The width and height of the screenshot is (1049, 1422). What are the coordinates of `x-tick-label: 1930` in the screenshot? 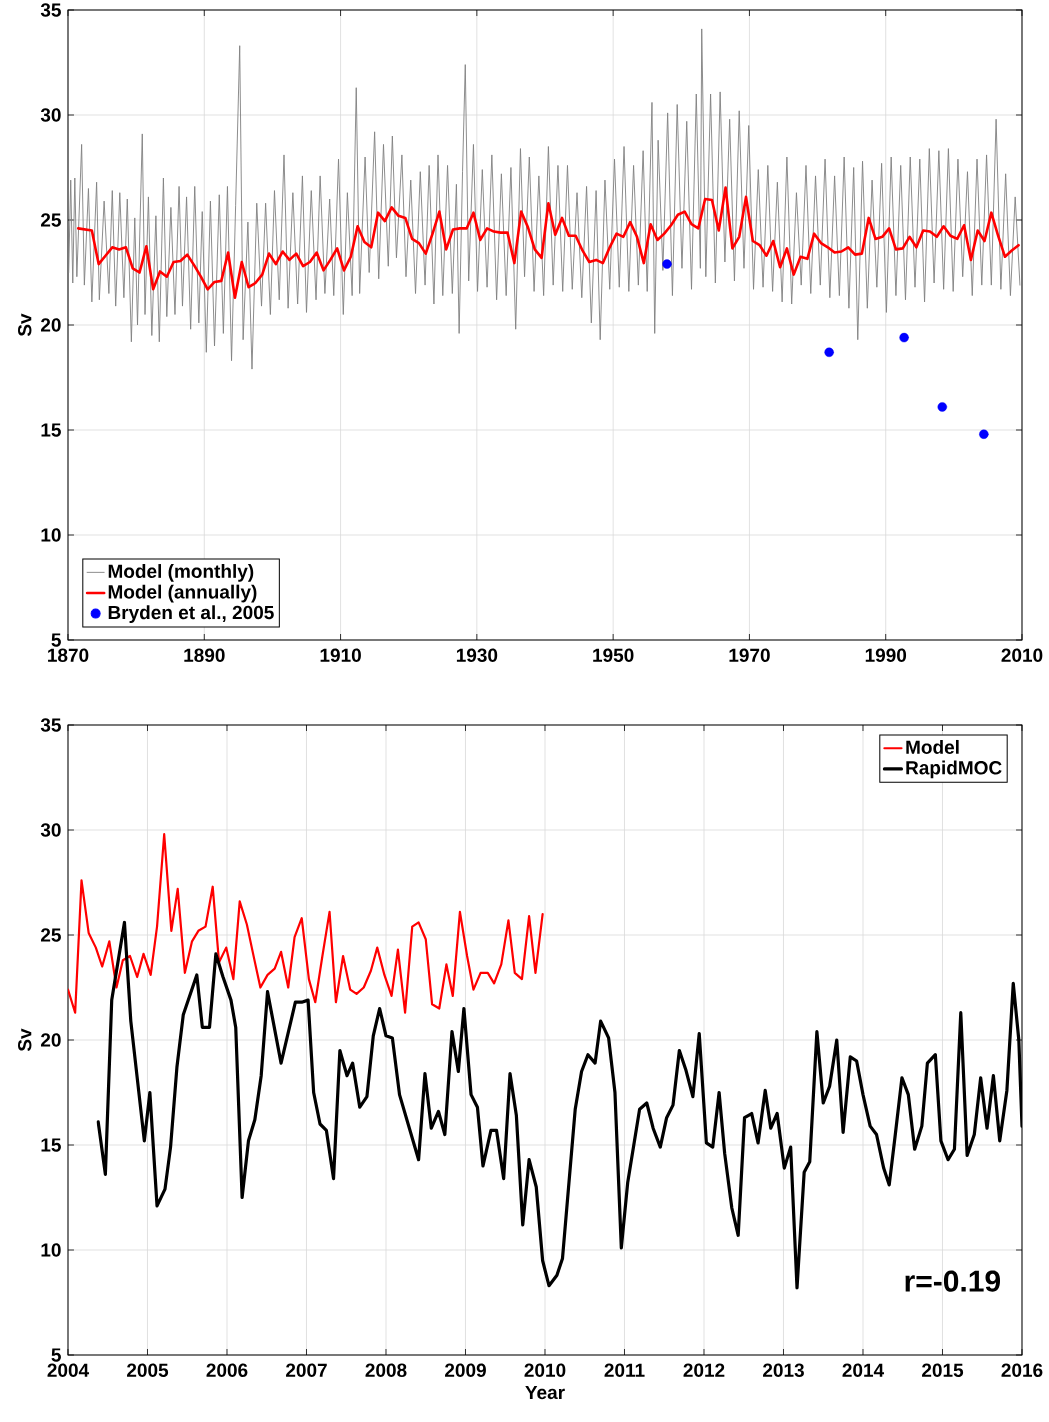 It's located at (477, 655).